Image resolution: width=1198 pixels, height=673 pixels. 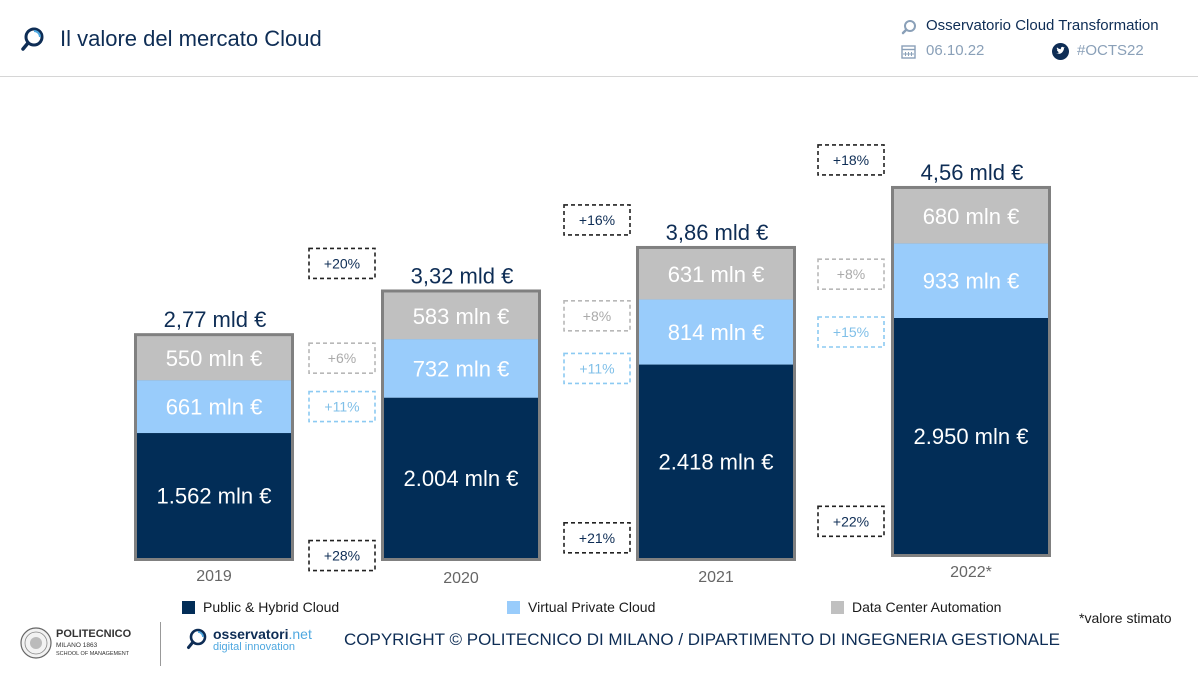 I want to click on value-label-public-hybrid: 1.562 mln €, so click(x=214, y=496).